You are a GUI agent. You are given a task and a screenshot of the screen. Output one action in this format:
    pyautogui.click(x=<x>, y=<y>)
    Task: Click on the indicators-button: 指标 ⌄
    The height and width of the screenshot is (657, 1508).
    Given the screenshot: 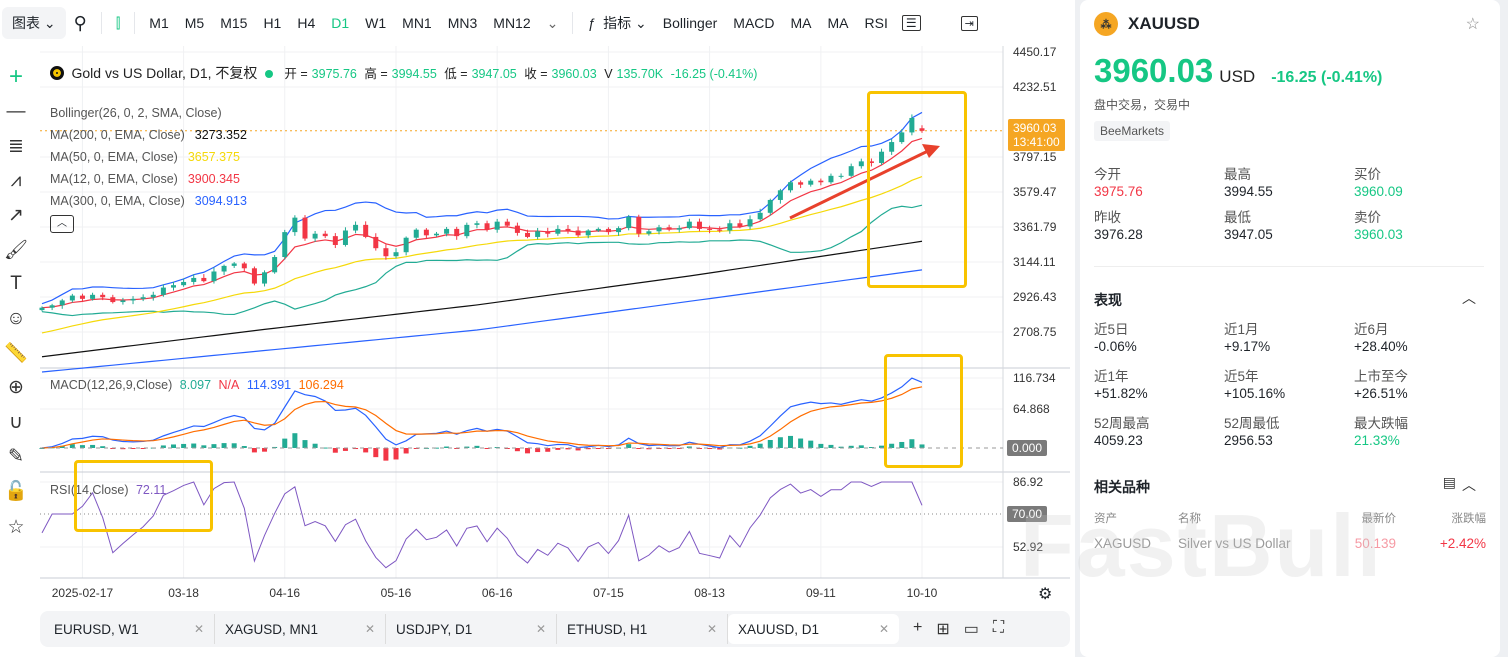 What is the action you would take?
    pyautogui.click(x=625, y=23)
    